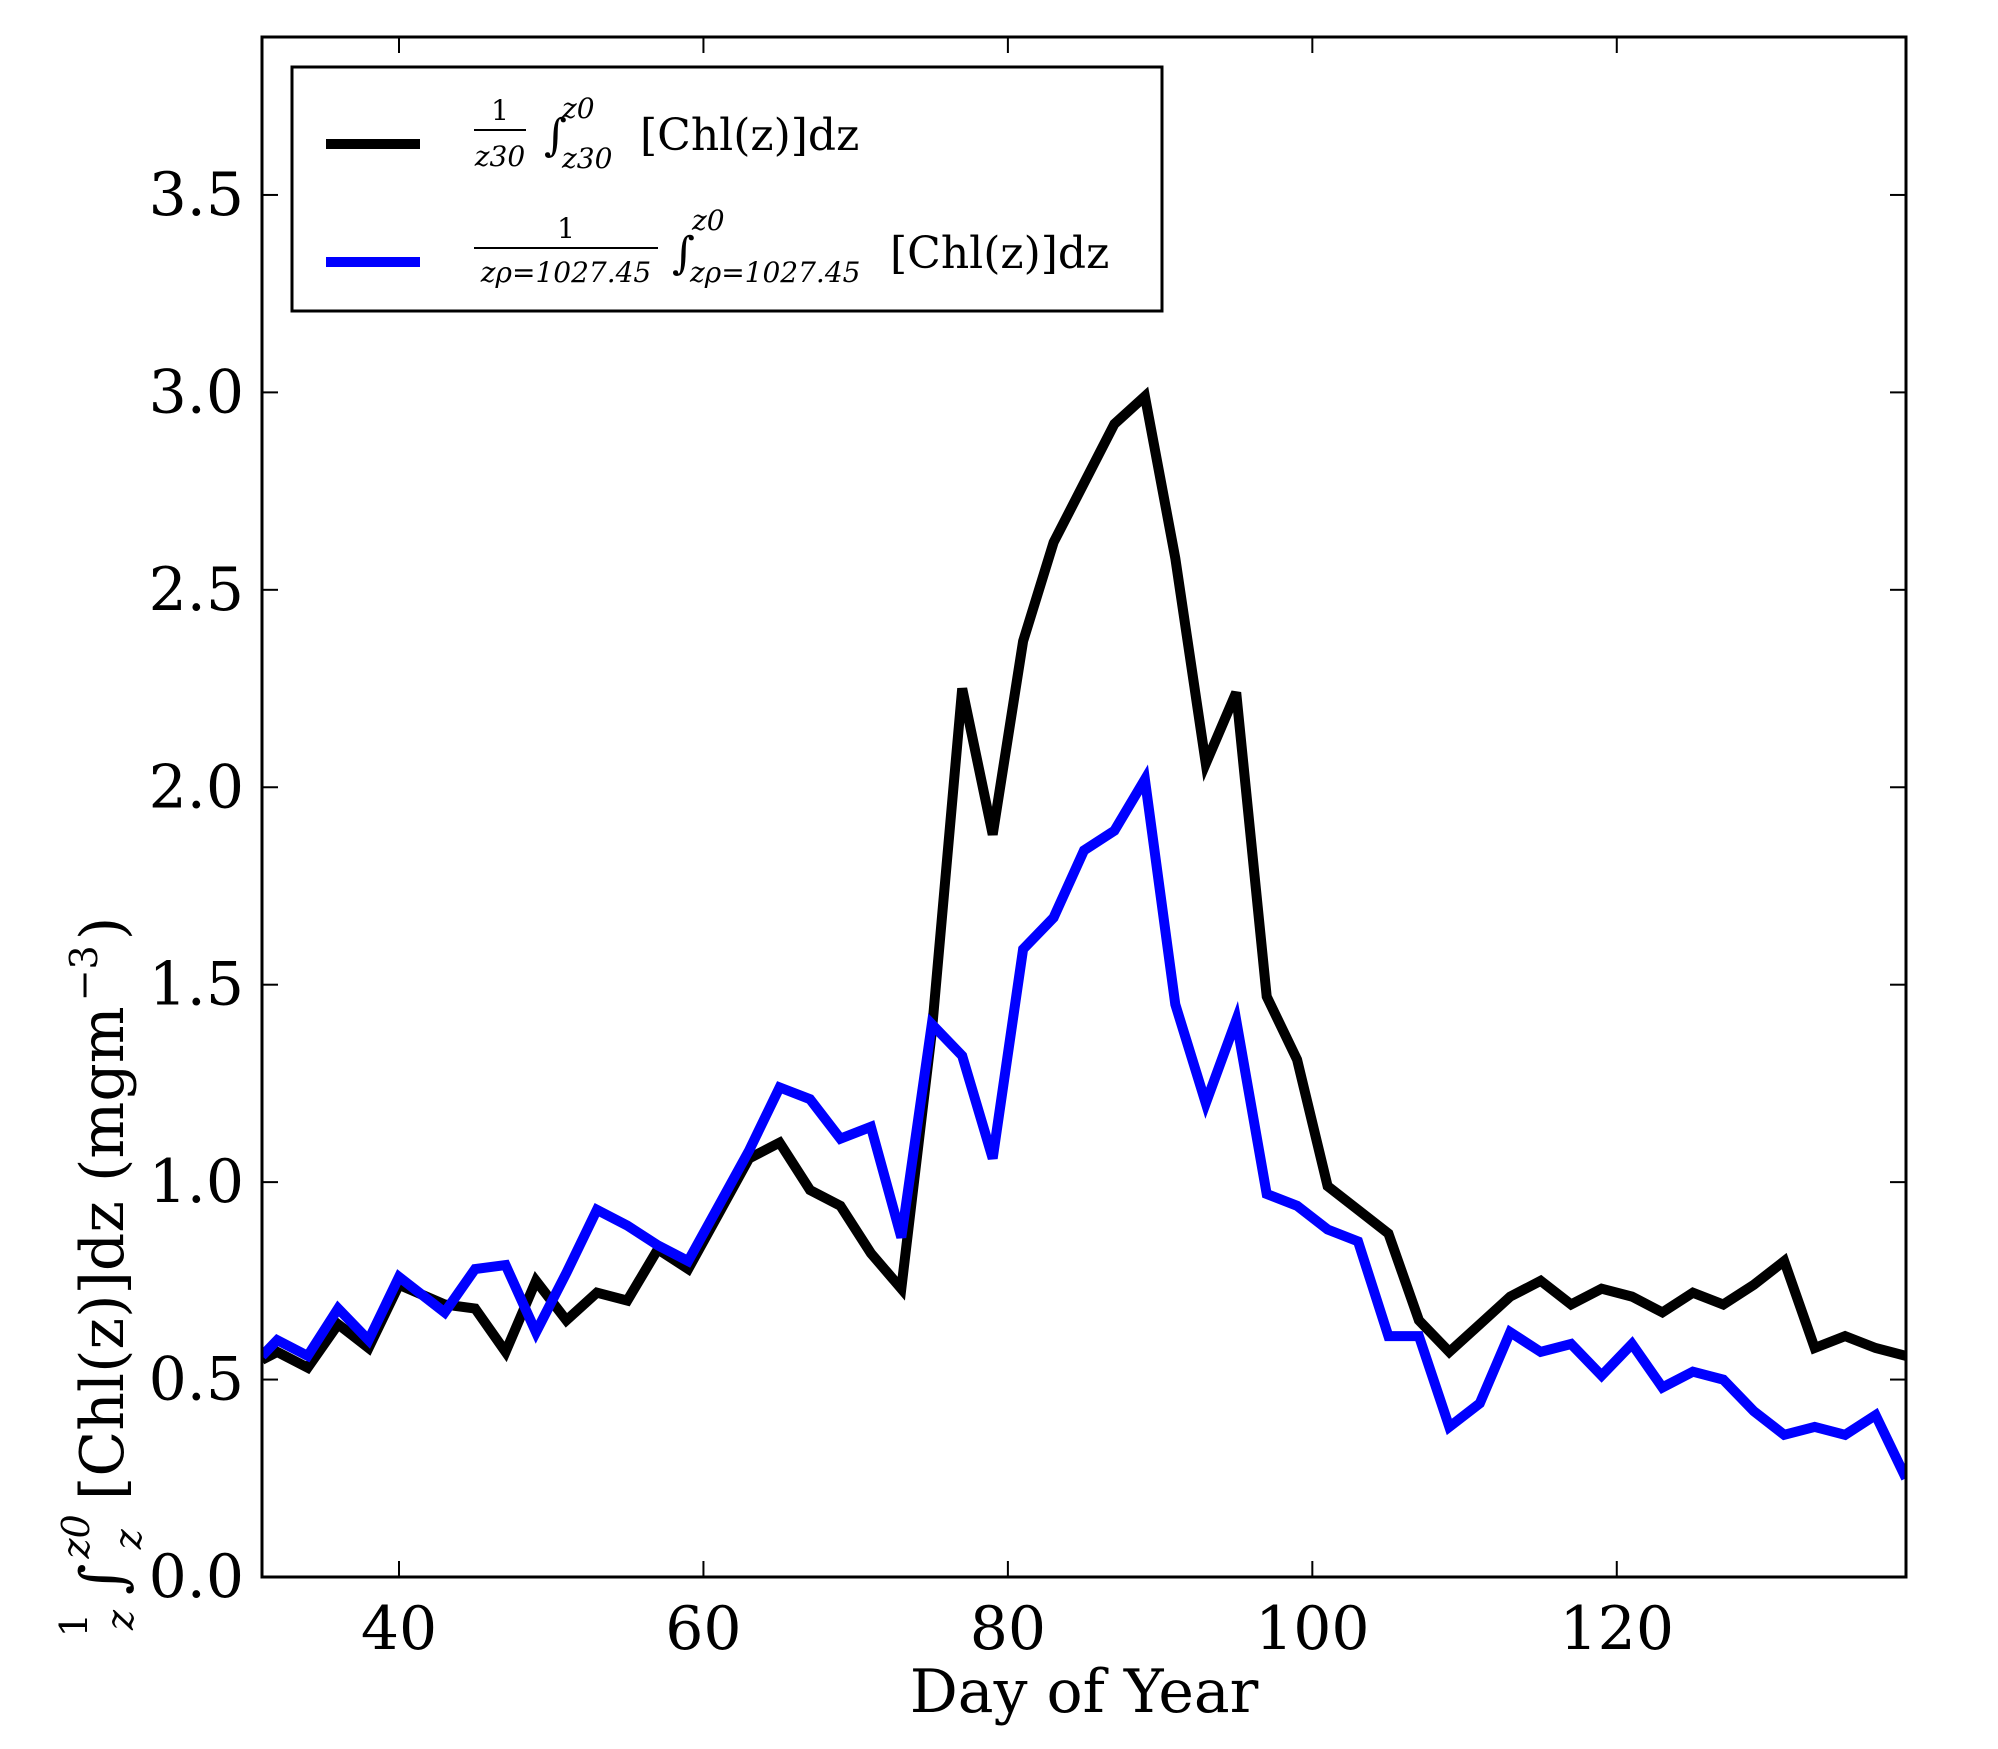 Image resolution: width=1998 pixels, height=1749 pixels. Describe the element at coordinates (499, 156) in the screenshot. I see `legend-black-den: z30` at that location.